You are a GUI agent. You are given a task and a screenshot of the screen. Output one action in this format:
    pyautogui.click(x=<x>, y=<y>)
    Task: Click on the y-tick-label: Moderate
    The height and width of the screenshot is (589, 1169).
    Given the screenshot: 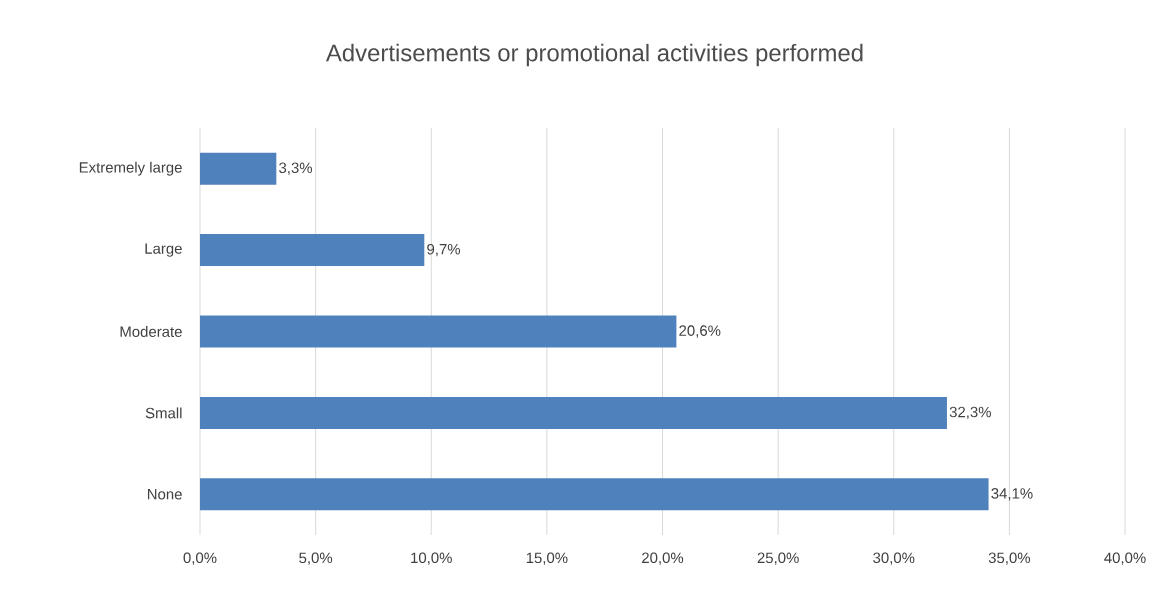 What is the action you would take?
    pyautogui.click(x=151, y=331)
    